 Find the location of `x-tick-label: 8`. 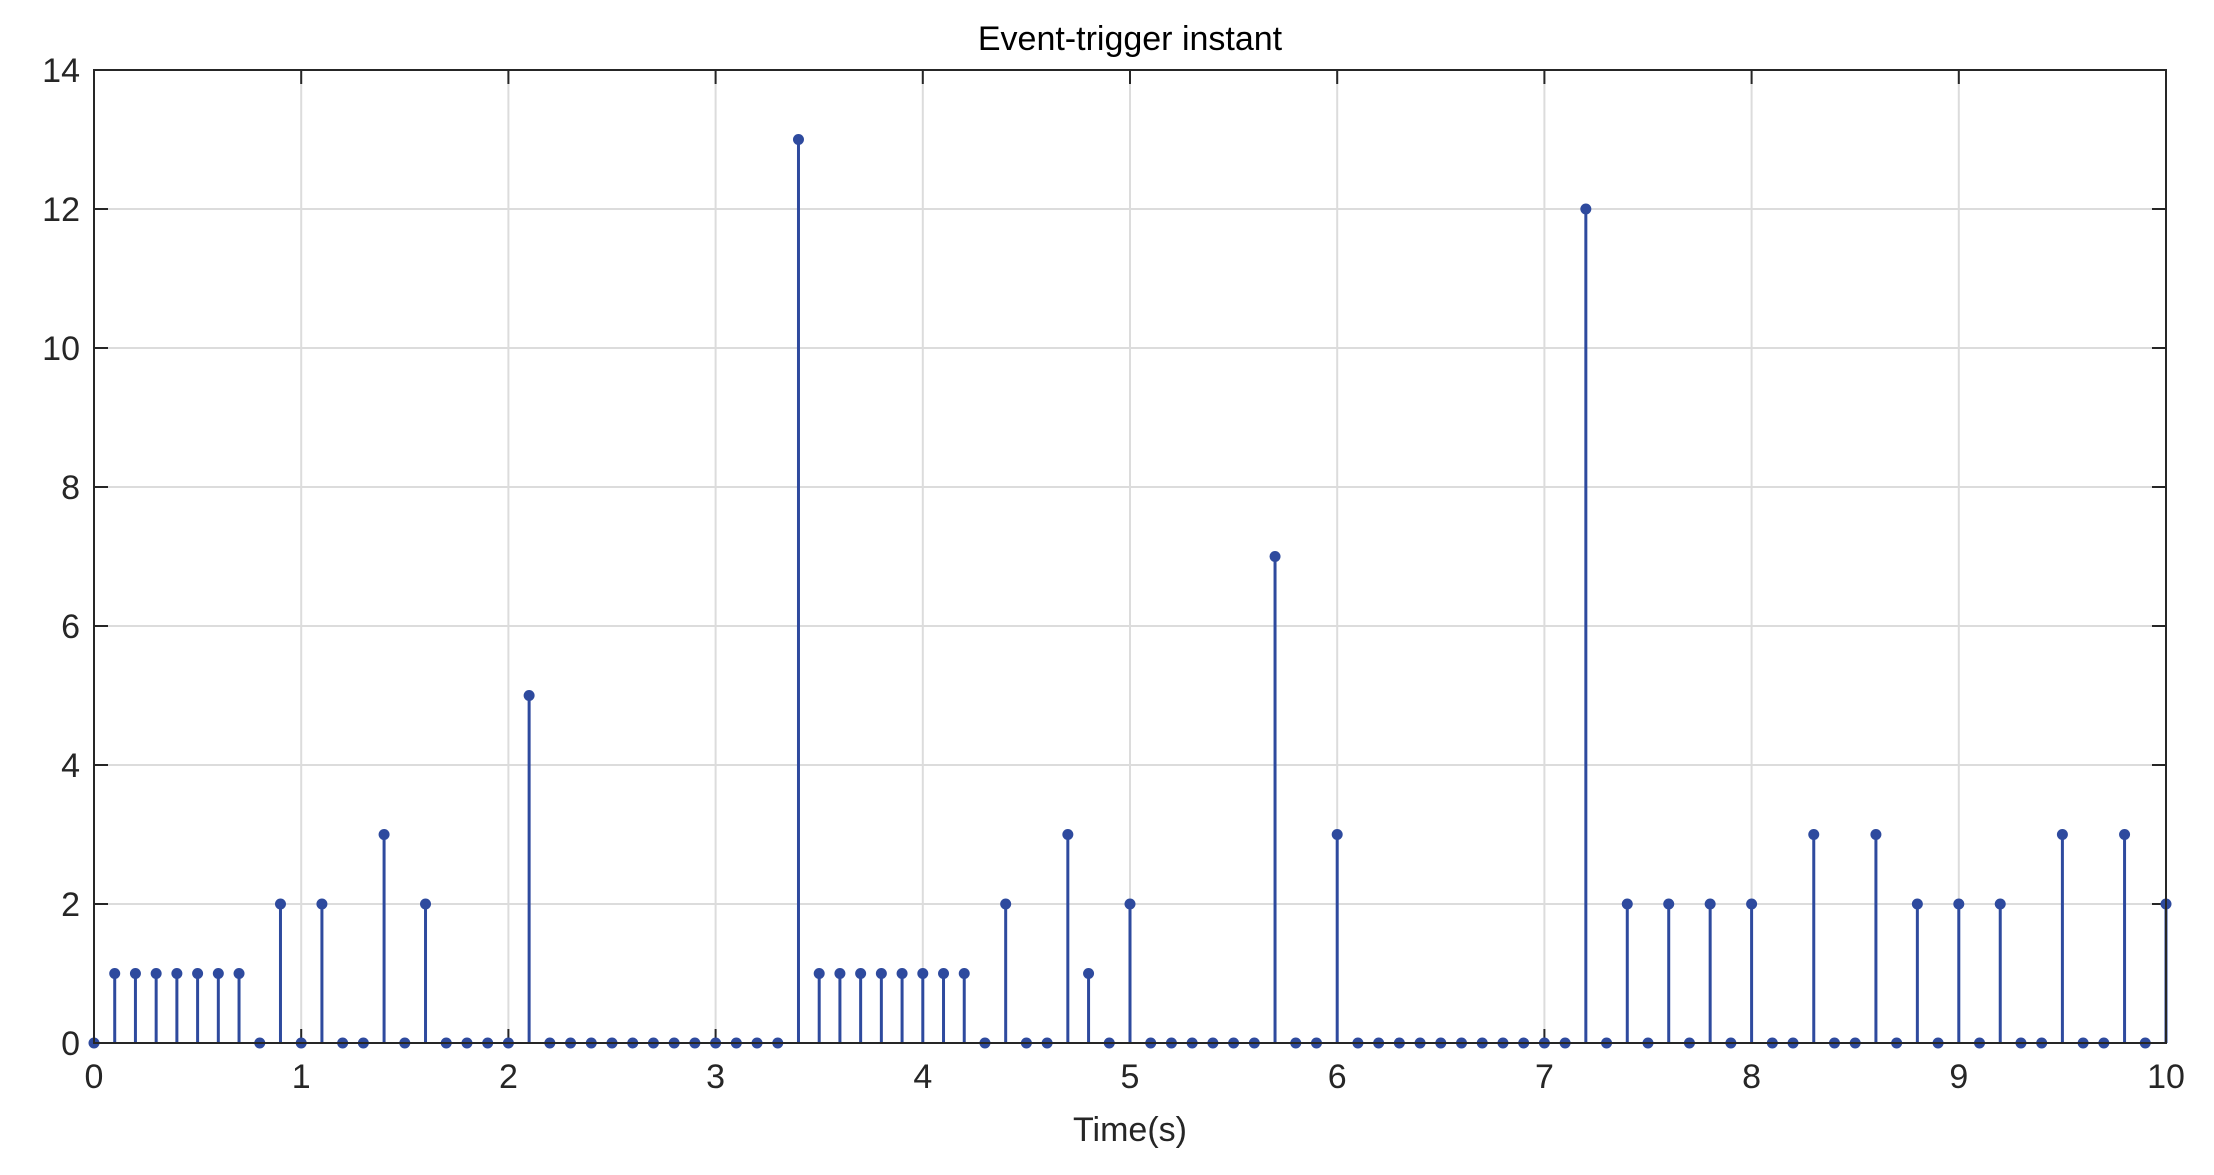

x-tick-label: 8 is located at coordinates (1751, 1077).